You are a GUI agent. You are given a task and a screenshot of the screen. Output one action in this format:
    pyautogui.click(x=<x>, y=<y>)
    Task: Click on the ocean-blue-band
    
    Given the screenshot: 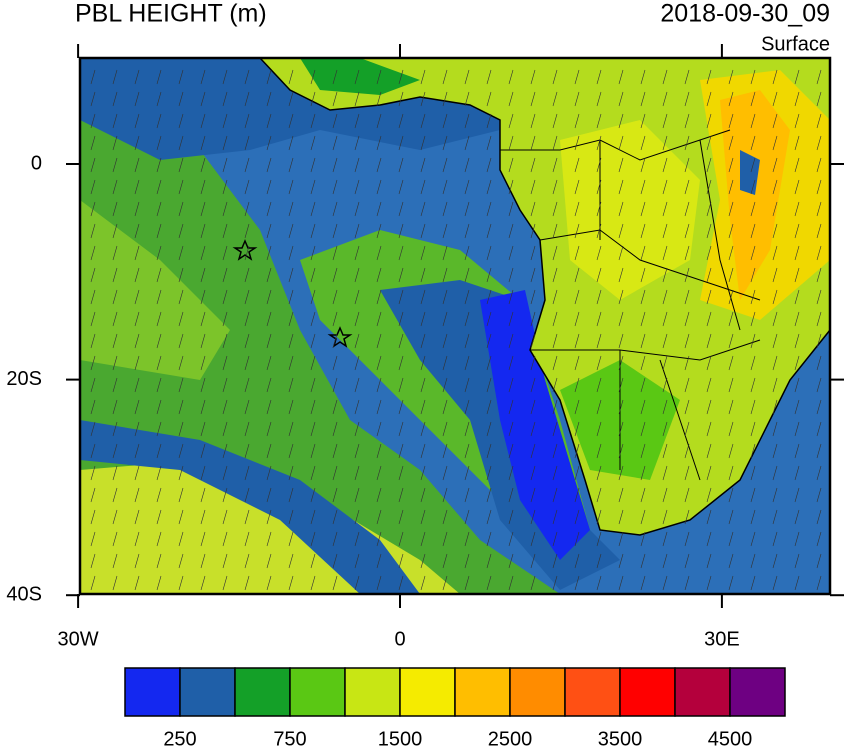 What is the action you would take?
    pyautogui.click(x=250, y=507)
    